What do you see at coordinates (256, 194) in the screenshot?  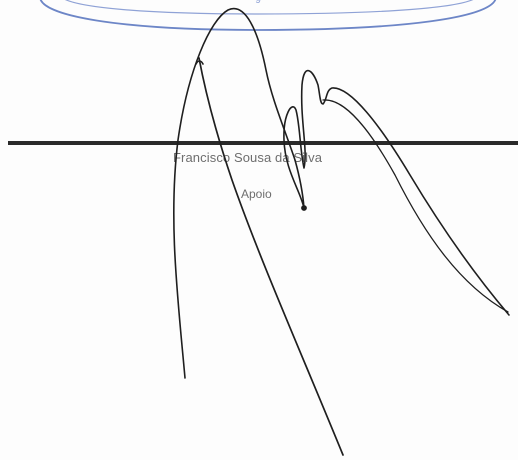 I see `signer-role: Apoio` at bounding box center [256, 194].